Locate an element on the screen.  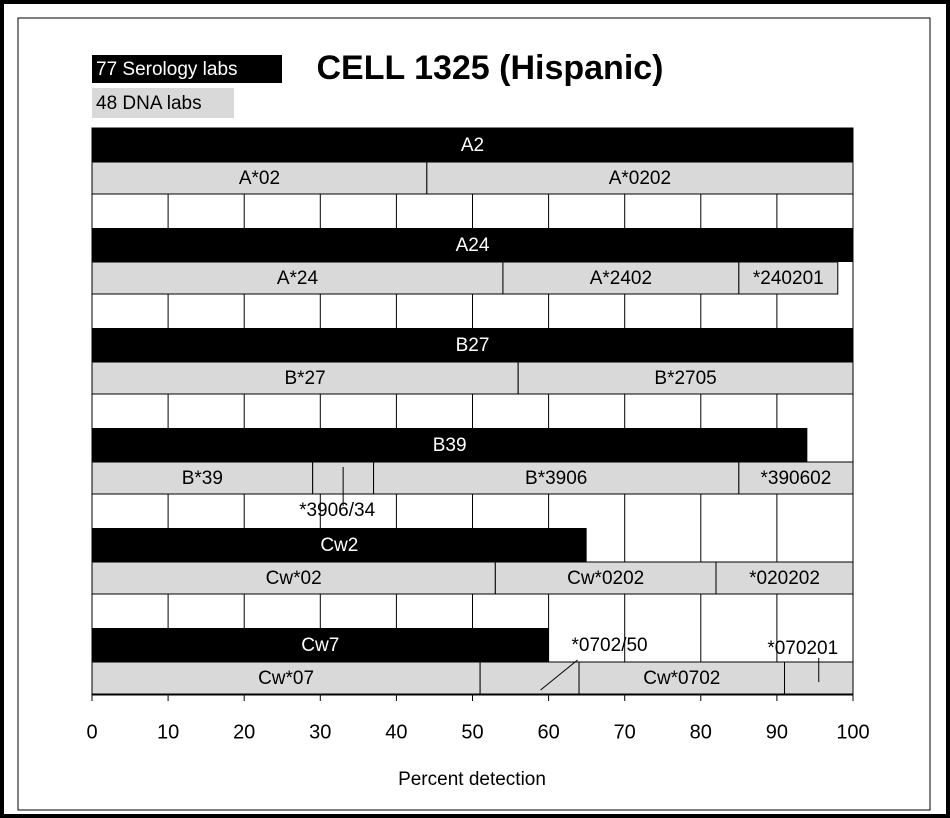
legend-dna: 48 DNA labs is located at coordinates (149, 103).